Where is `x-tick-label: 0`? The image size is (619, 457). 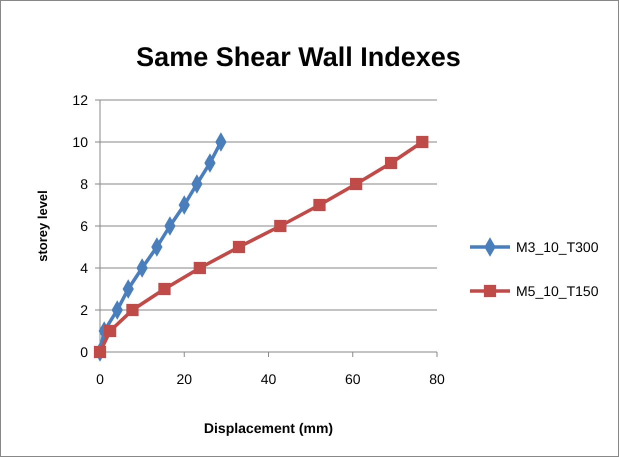 x-tick-label: 0 is located at coordinates (100, 379).